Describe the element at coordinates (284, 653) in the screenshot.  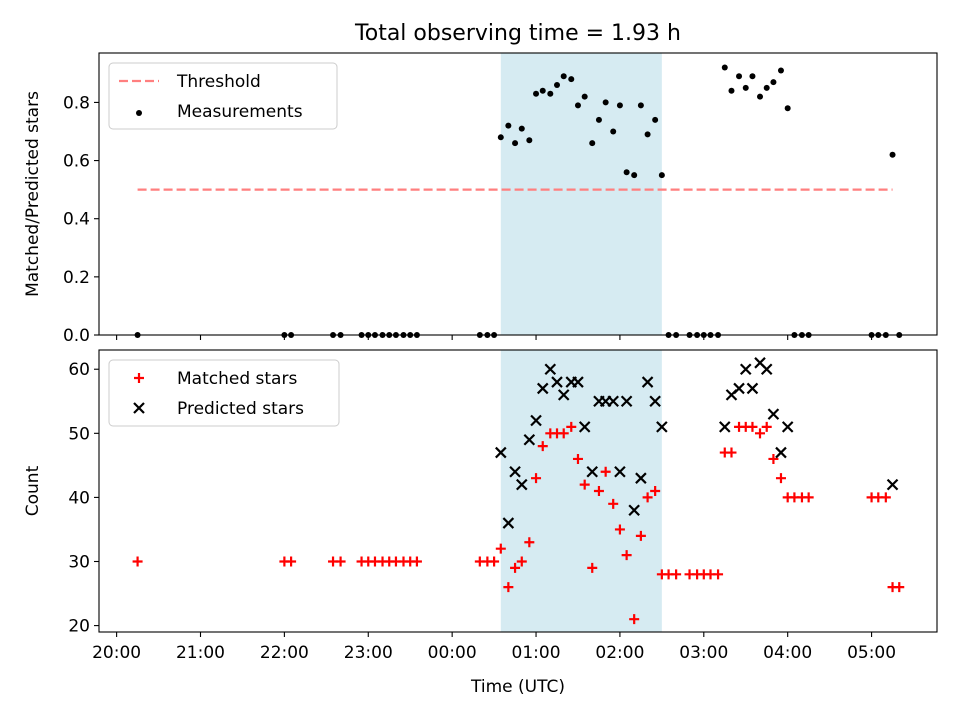
I see `x-tick-label: 22:00` at that location.